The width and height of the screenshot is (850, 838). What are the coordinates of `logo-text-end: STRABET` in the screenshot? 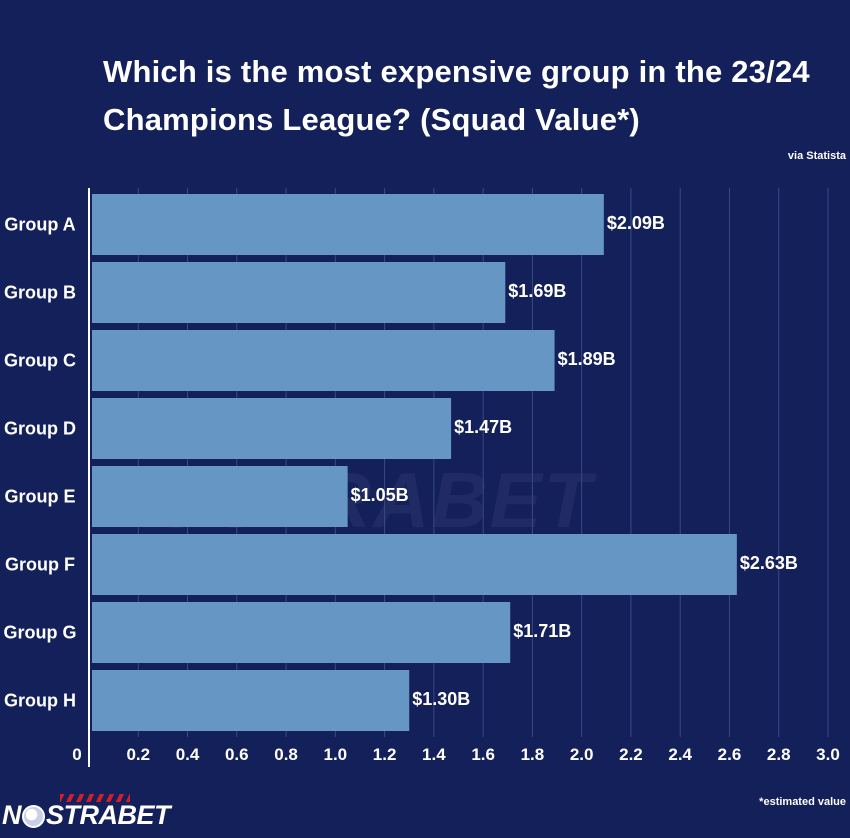 It's located at (108, 814).